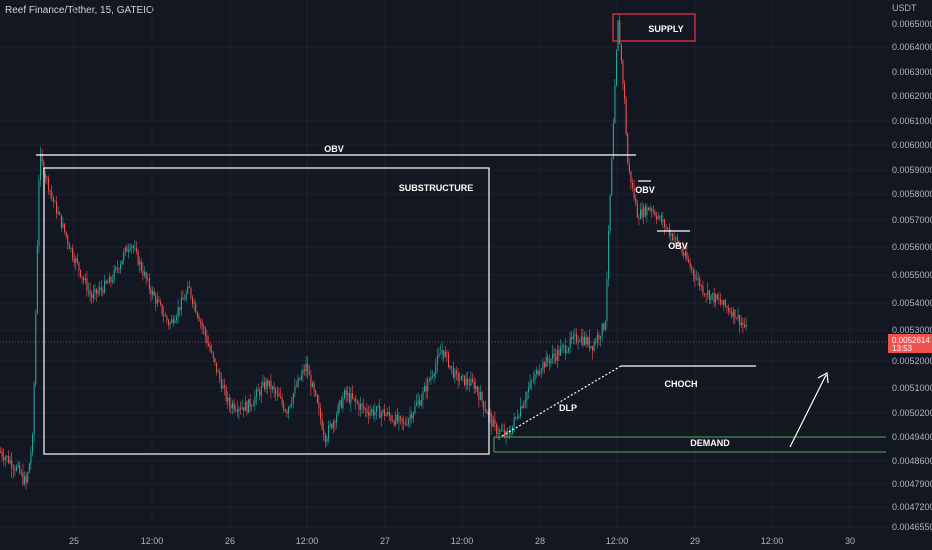 The image size is (932, 550). Describe the element at coordinates (385, 541) in the screenshot. I see `time-tick-label: 27` at that location.